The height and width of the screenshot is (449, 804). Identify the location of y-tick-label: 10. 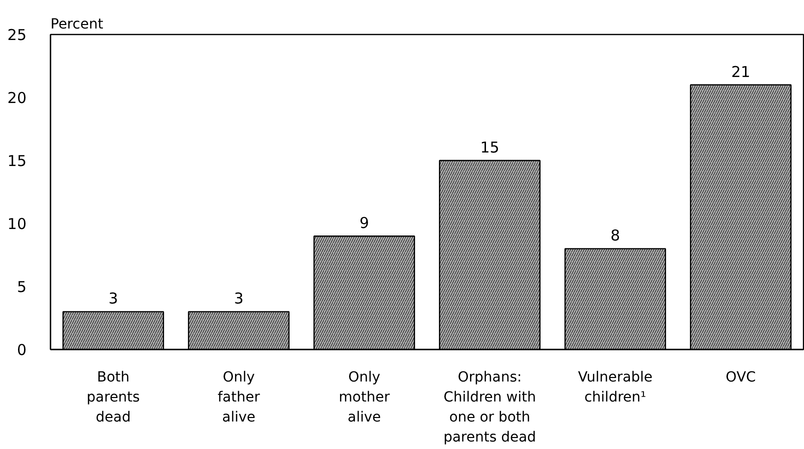
(17, 224).